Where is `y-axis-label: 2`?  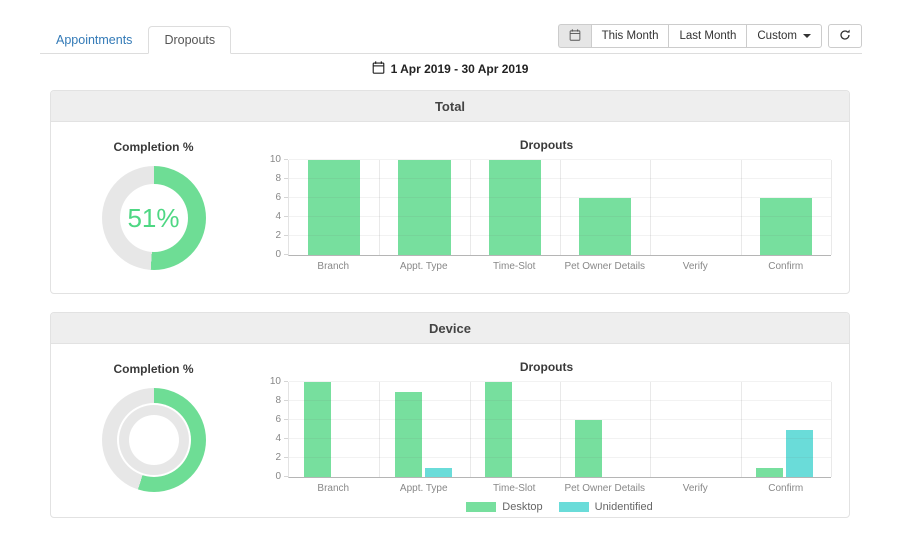
y-axis-label: 2 is located at coordinates (278, 457).